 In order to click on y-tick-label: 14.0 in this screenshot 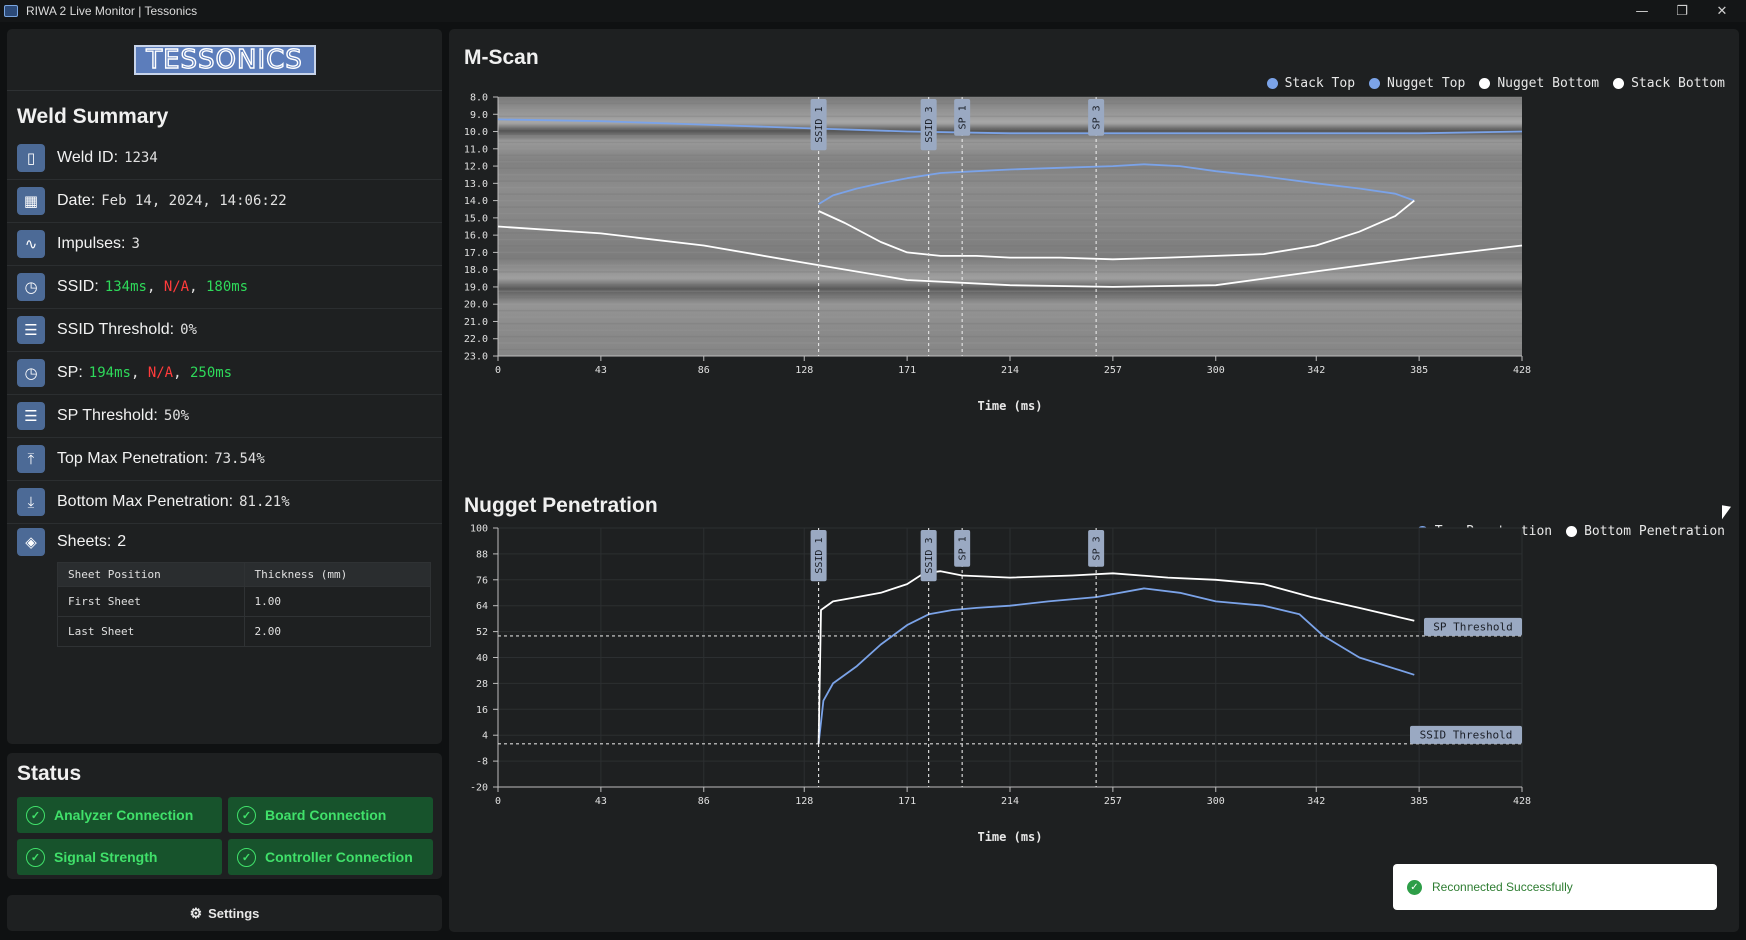, I will do `click(476, 201)`.